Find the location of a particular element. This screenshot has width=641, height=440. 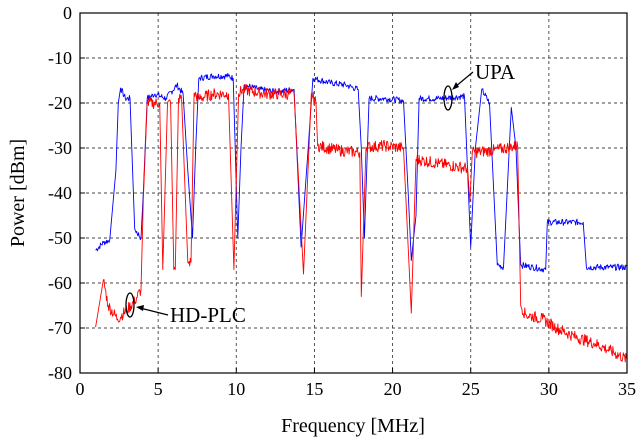

upa-arrow-head is located at coordinates (455, 86).